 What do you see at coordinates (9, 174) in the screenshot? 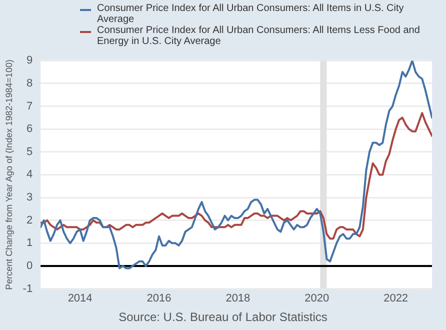
I see `y-axis-title: Percent Change from Year Ago of (Index 1982-1984=100)` at bounding box center [9, 174].